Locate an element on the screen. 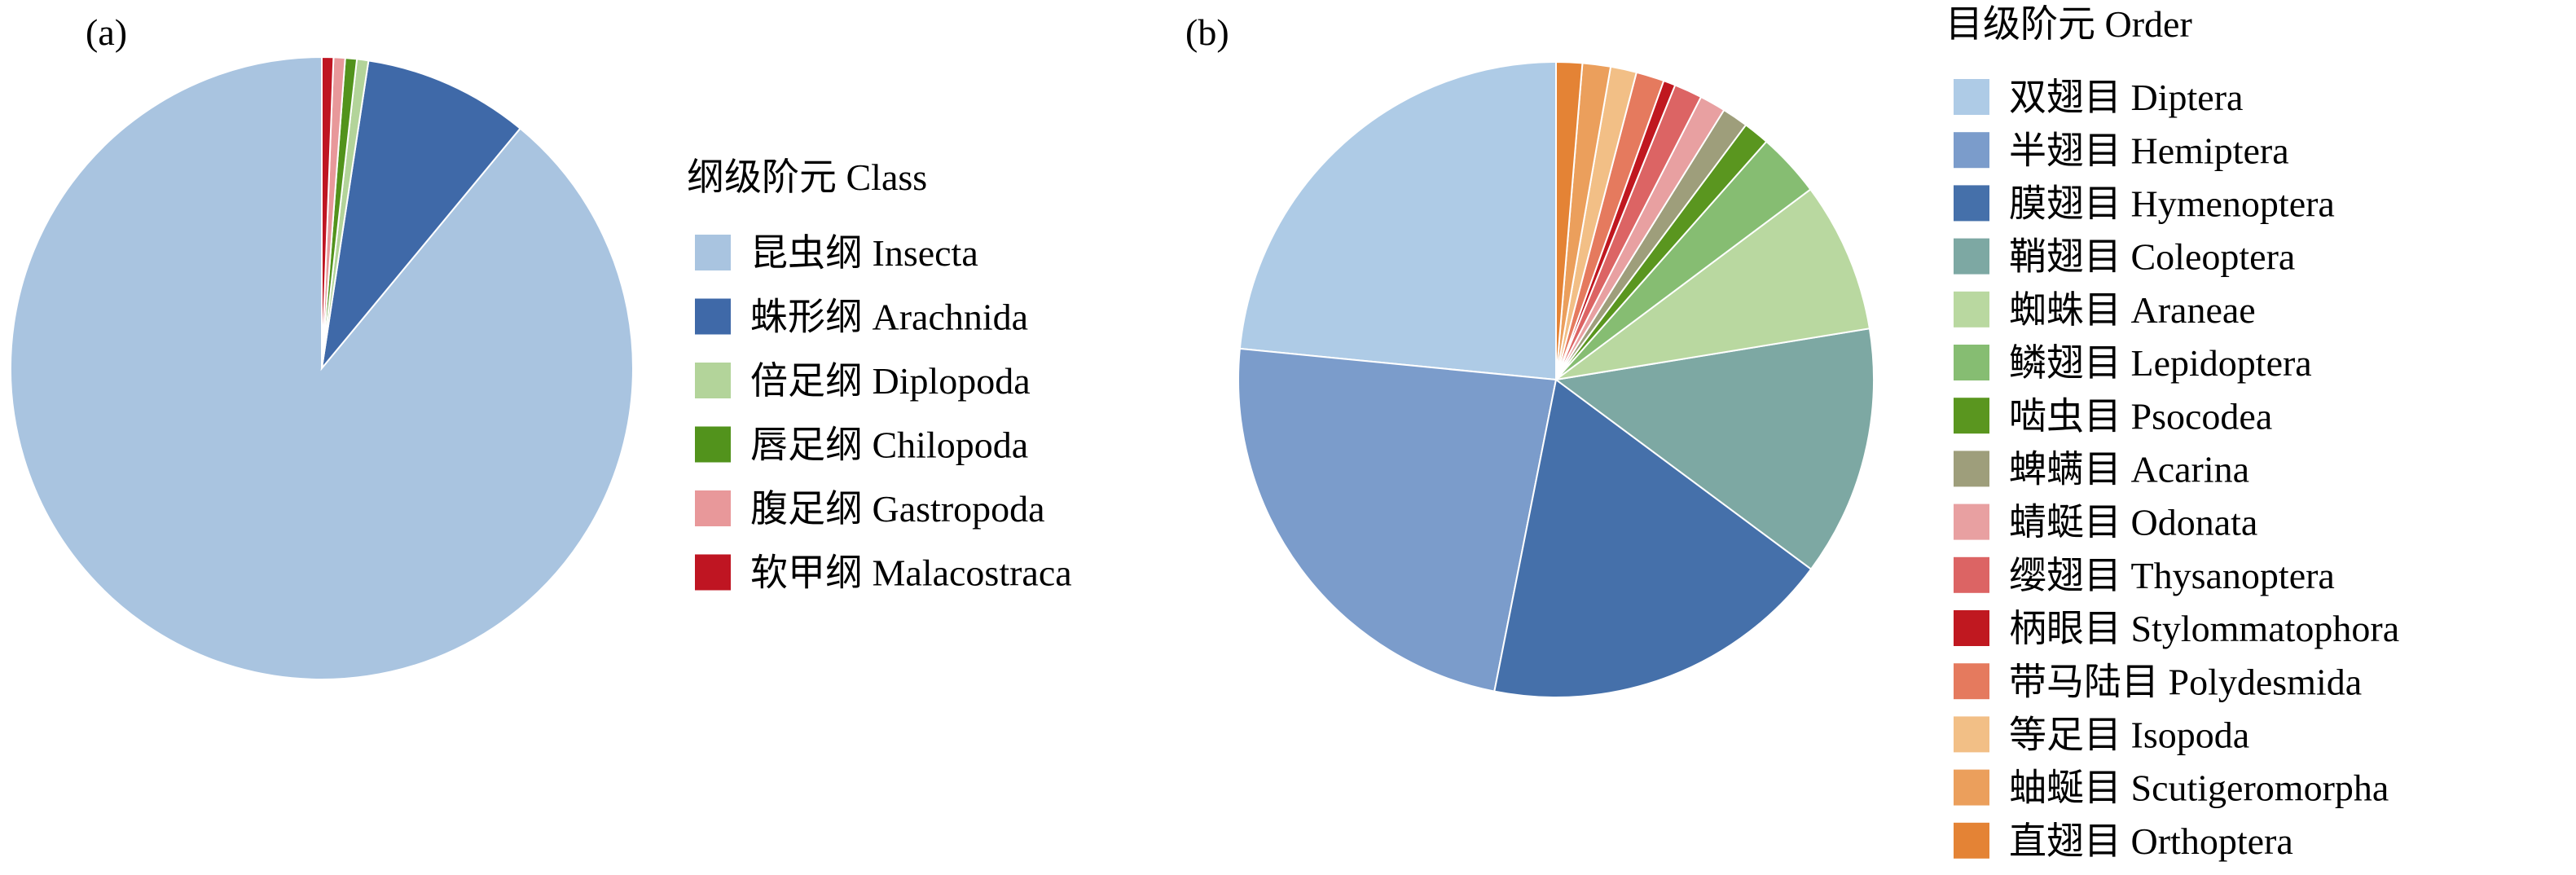 Image resolution: width=2576 pixels, height=875 pixels. legend-label-1-10: 柄眼目 Stylommatophora is located at coordinates (2204, 628).